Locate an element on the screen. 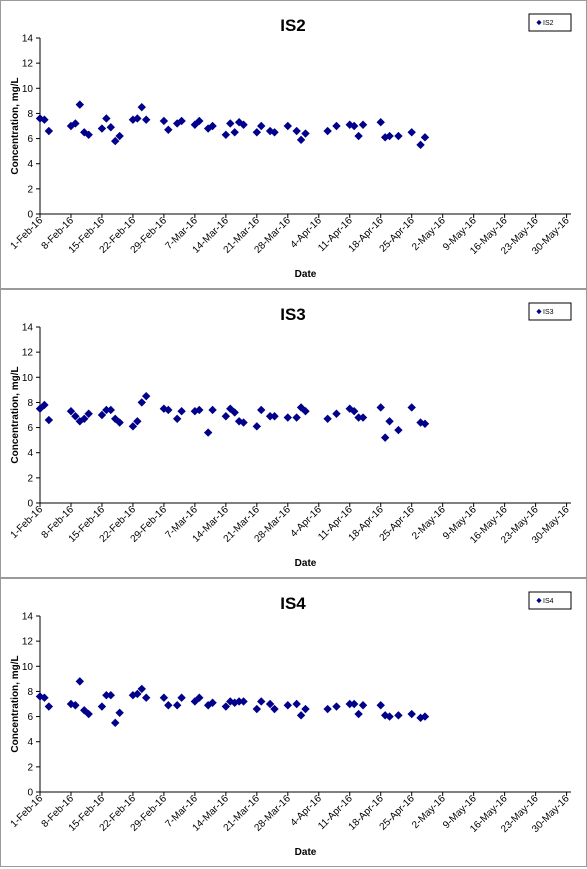 Image resolution: width=587 pixels, height=869 pixels. legend: IS4 is located at coordinates (550, 600).